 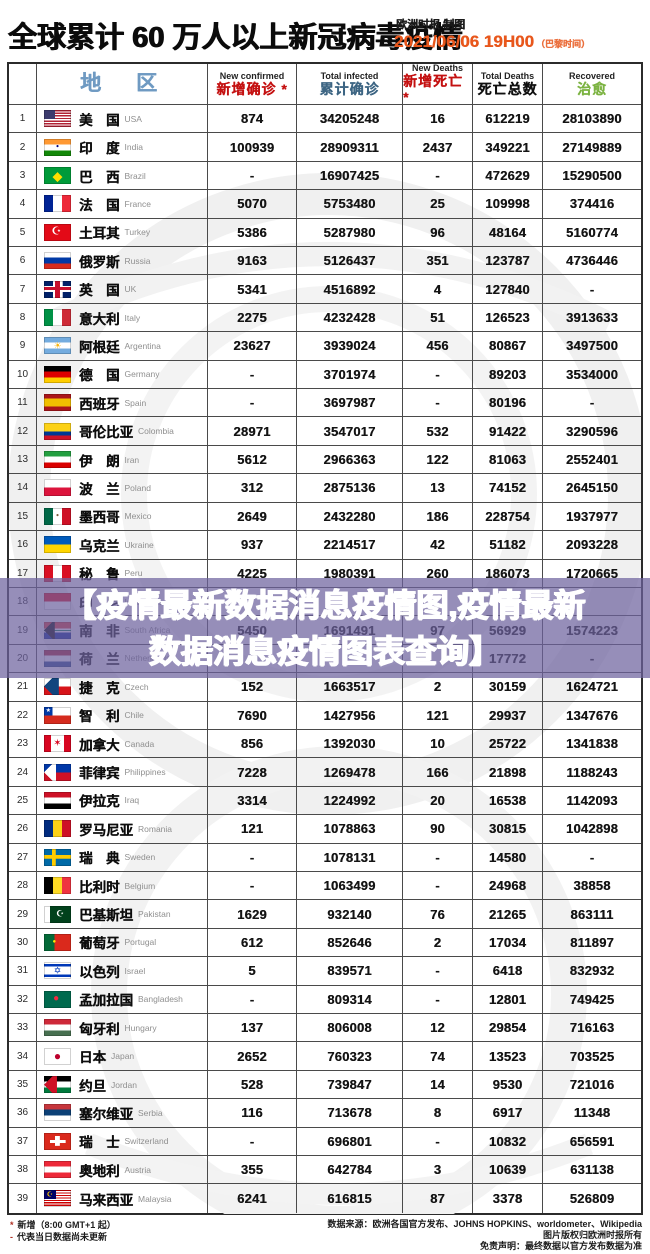 I want to click on total-infected-value: 3701974, so click(x=349, y=374).